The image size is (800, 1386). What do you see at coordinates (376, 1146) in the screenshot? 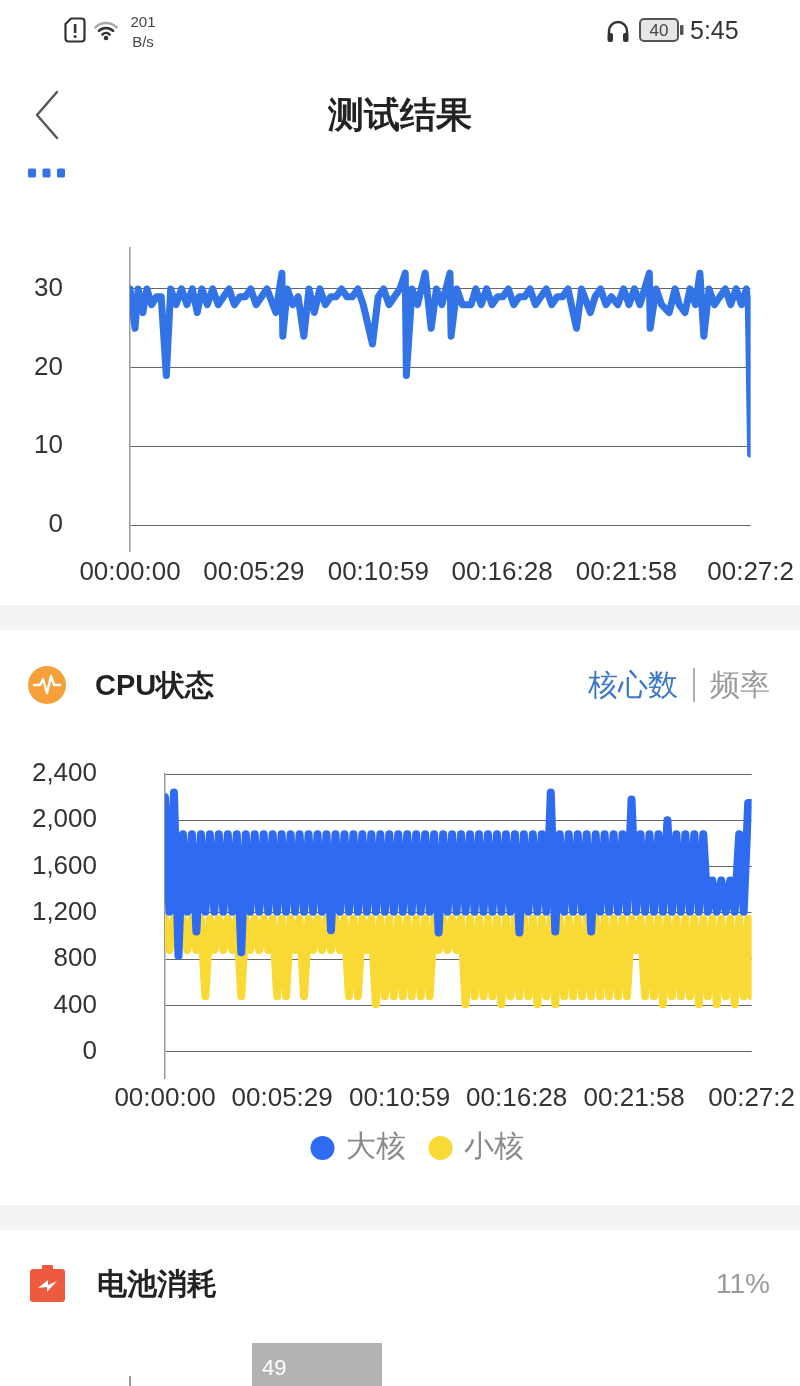
I see `legend-label: 大核` at bounding box center [376, 1146].